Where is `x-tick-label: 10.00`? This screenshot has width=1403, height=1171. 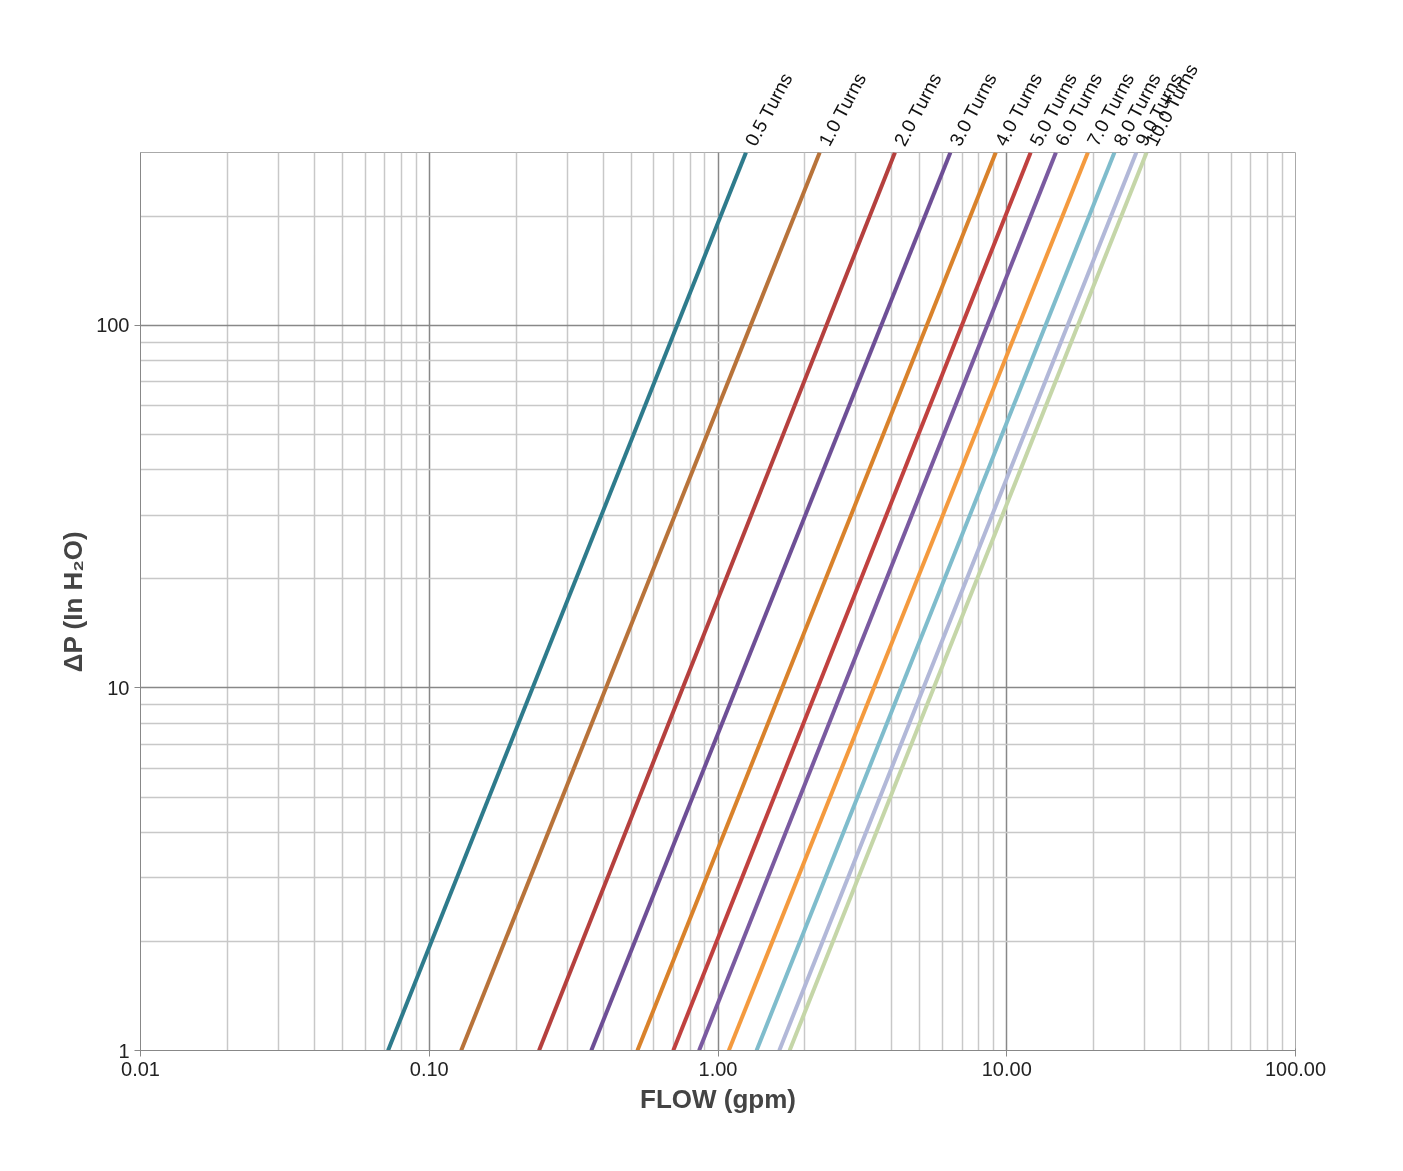 x-tick-label: 10.00 is located at coordinates (1006, 1068).